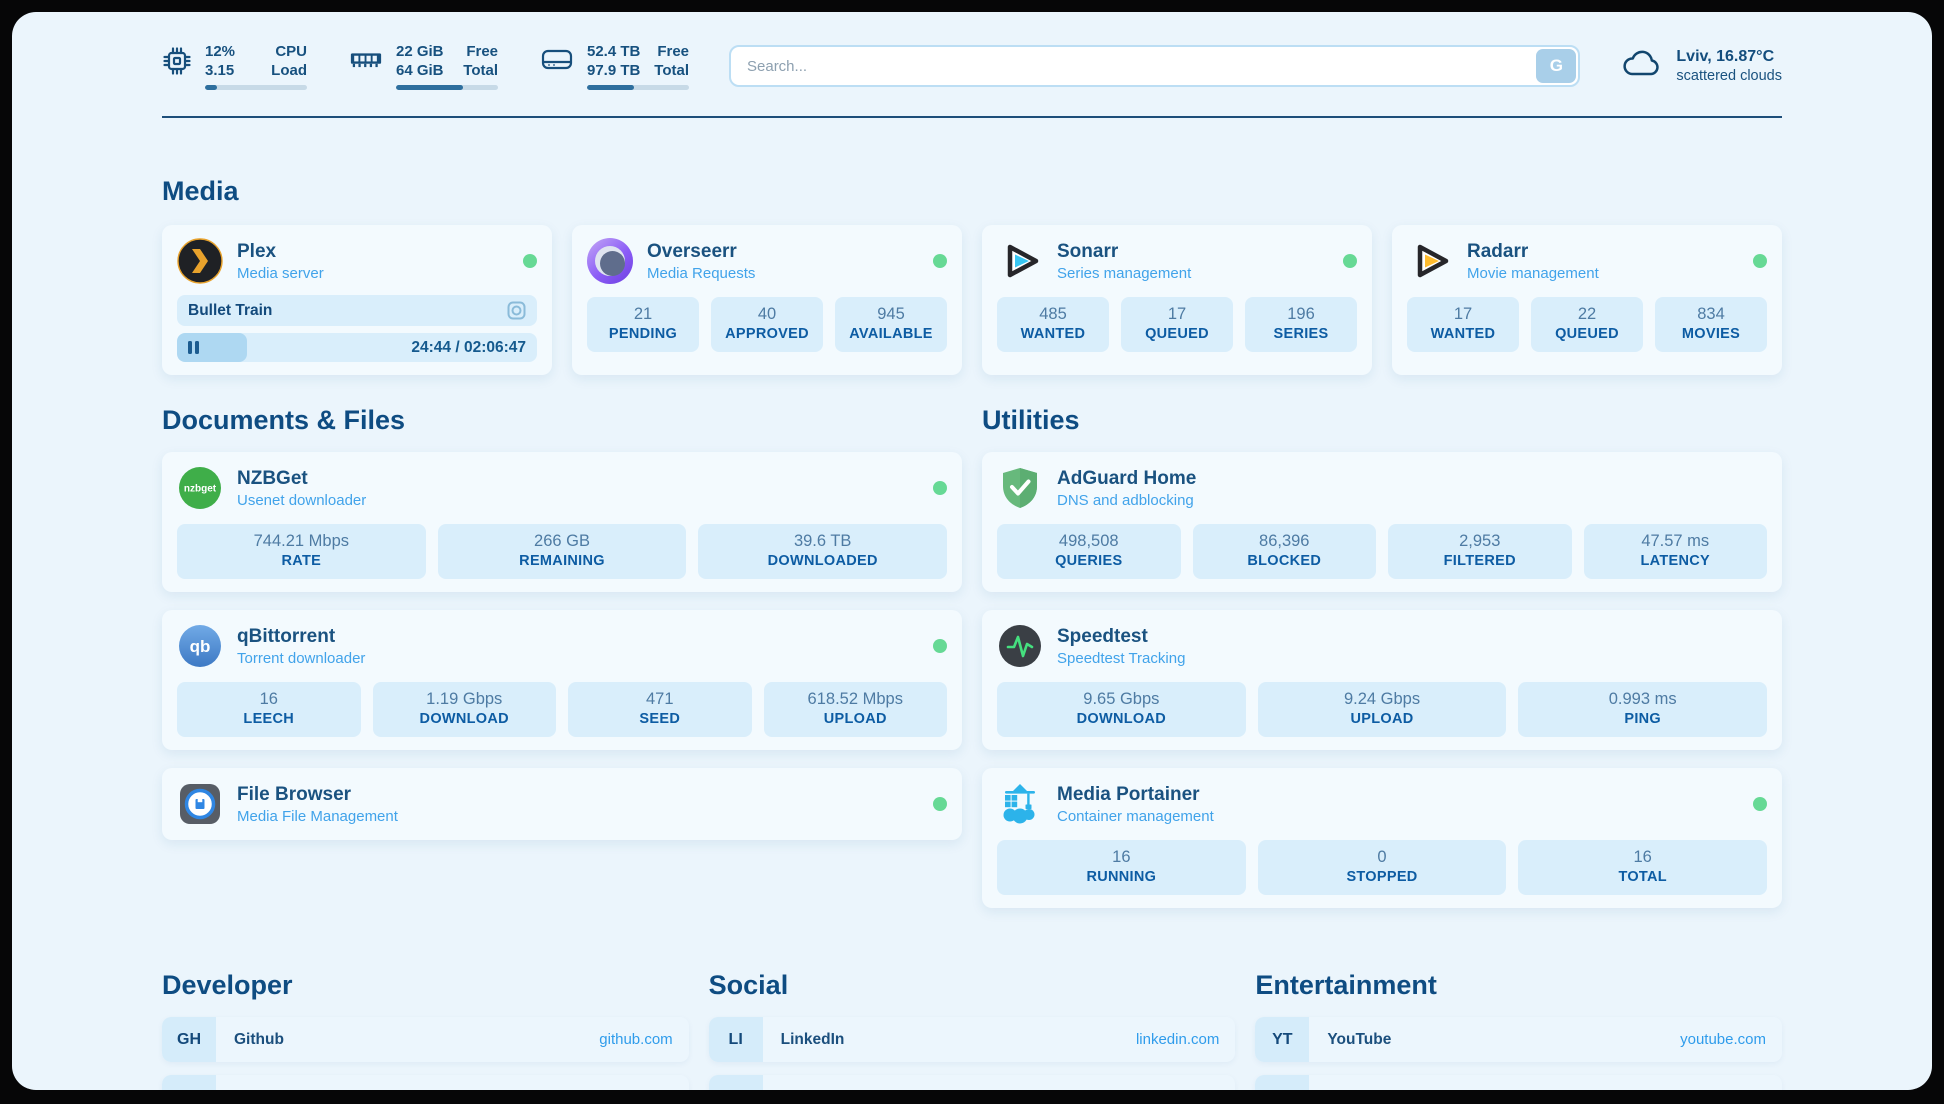 The height and width of the screenshot is (1104, 1944). What do you see at coordinates (193, 347) in the screenshot?
I see `pause-icon` at bounding box center [193, 347].